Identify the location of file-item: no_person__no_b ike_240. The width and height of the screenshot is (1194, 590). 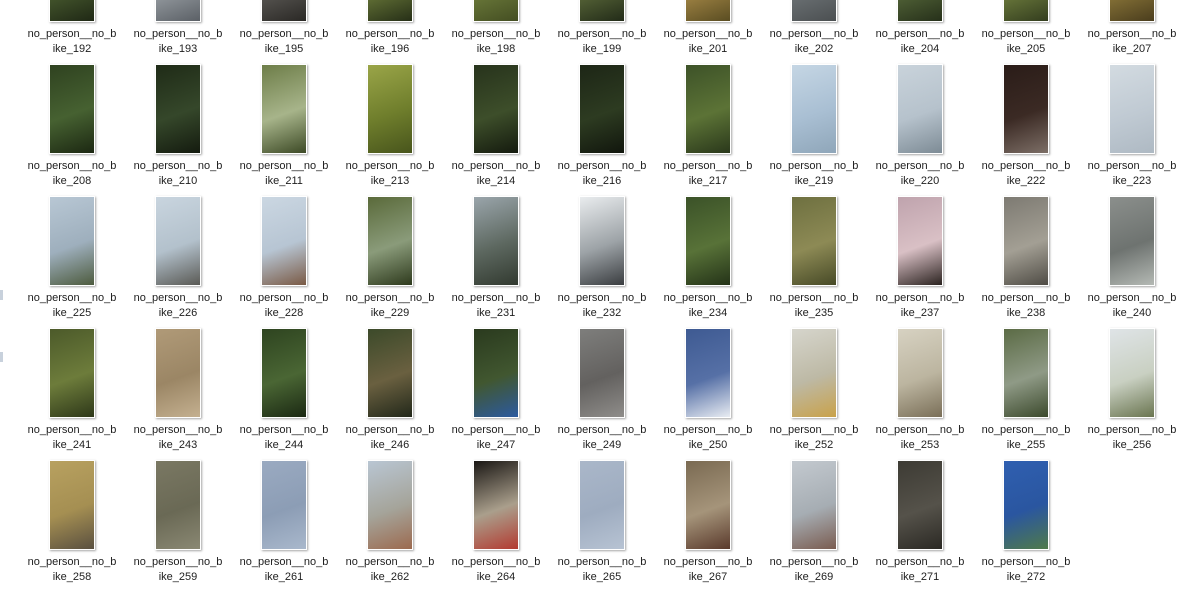
(1132, 261).